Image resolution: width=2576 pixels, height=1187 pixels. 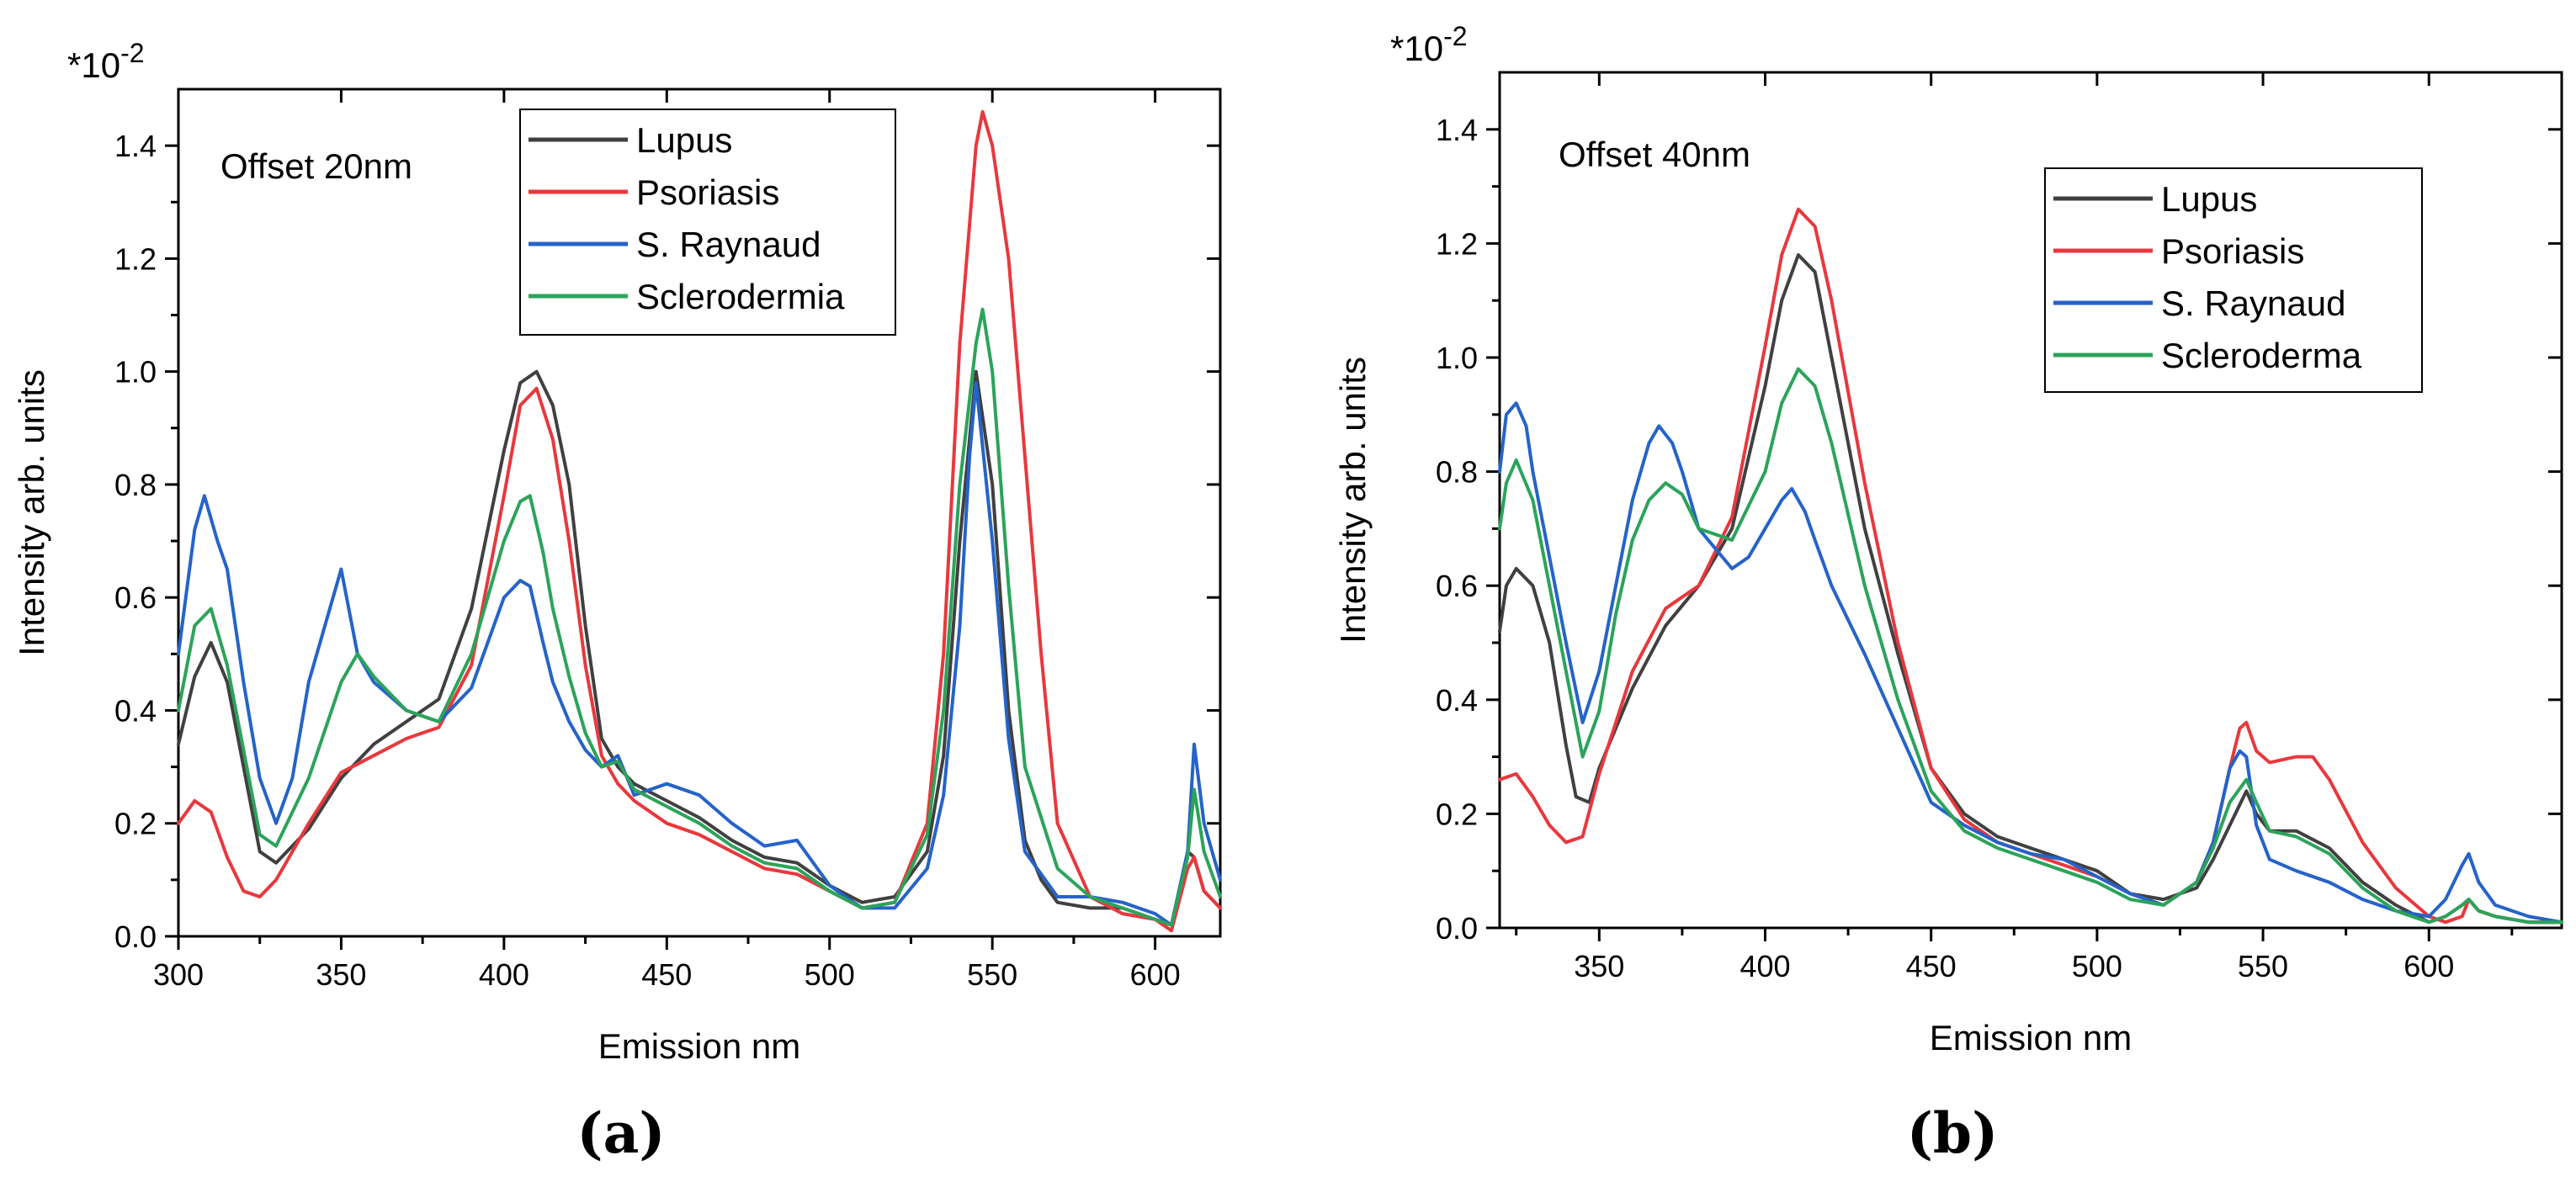 What do you see at coordinates (707, 222) in the screenshot?
I see `legend: Lupus Psoriasis S. Raynaud Sclerodermia` at bounding box center [707, 222].